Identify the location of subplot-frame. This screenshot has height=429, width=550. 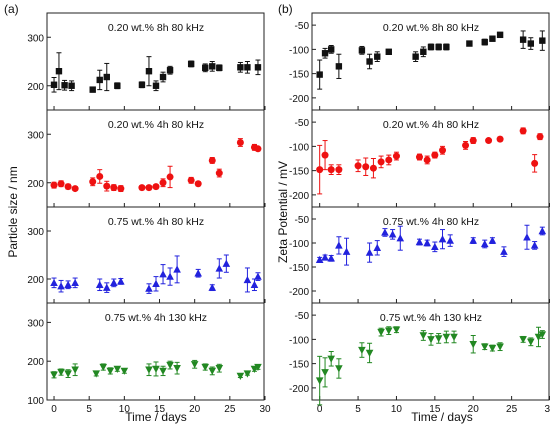
(155, 351).